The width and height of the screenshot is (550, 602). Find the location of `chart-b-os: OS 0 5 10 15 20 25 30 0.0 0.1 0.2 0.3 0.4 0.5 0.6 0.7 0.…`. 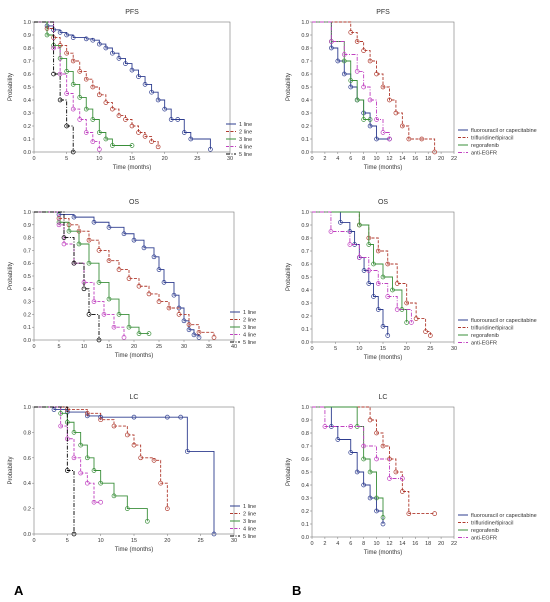

chart-b-os: OS 0 5 10 15 20 25 30 0.0 0.1 0.2 0.3 0.4 0.5 0.6 0.7 0.… is located at coordinates (411, 280).